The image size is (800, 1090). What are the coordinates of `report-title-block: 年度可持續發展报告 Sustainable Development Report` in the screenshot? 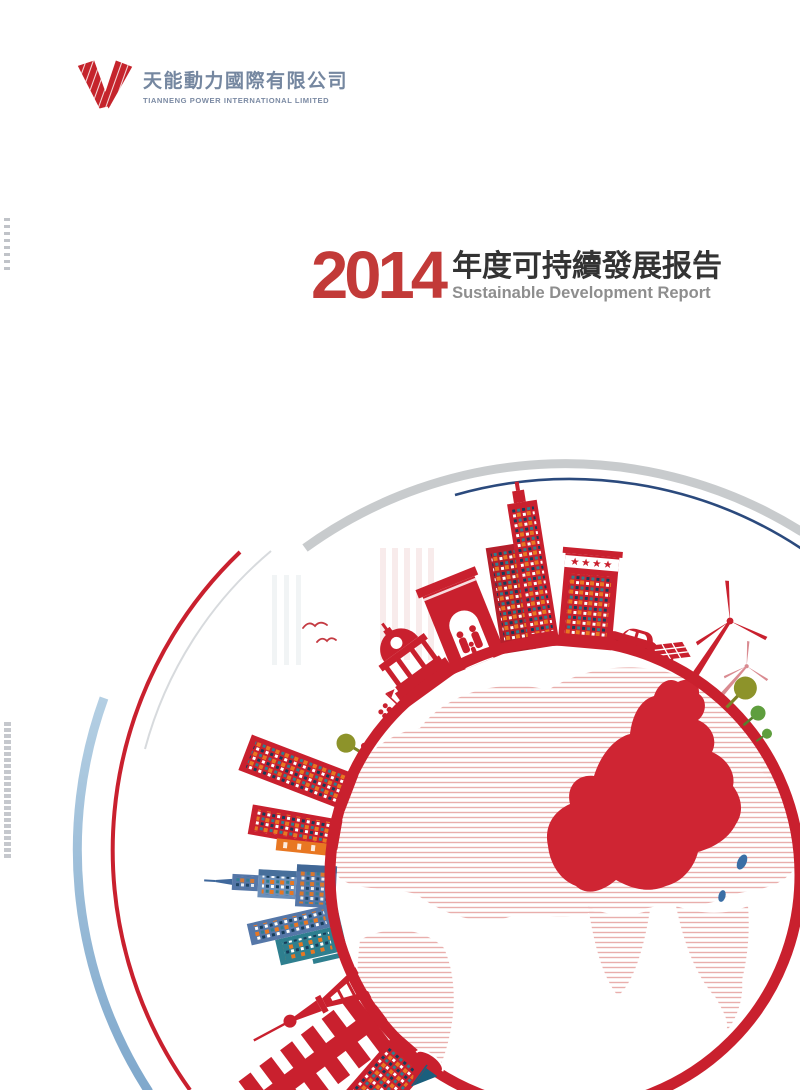 It's located at (587, 279).